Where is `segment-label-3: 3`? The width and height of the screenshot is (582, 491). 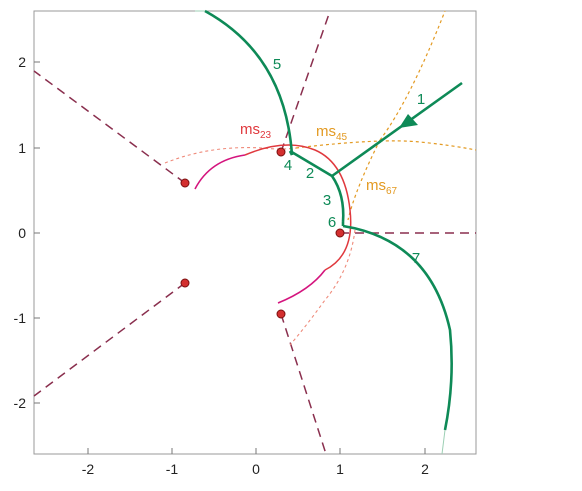 segment-label-3: 3 is located at coordinates (327, 200).